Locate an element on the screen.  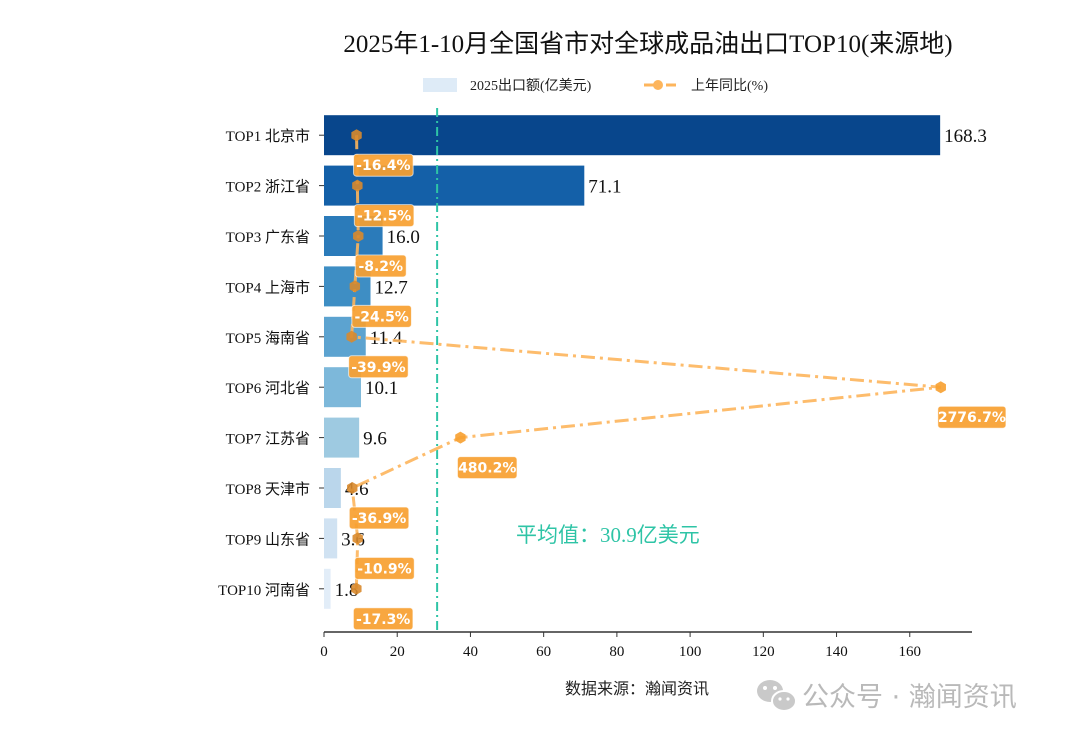
yoy-label-text: -24.5% is located at coordinates (381, 317).